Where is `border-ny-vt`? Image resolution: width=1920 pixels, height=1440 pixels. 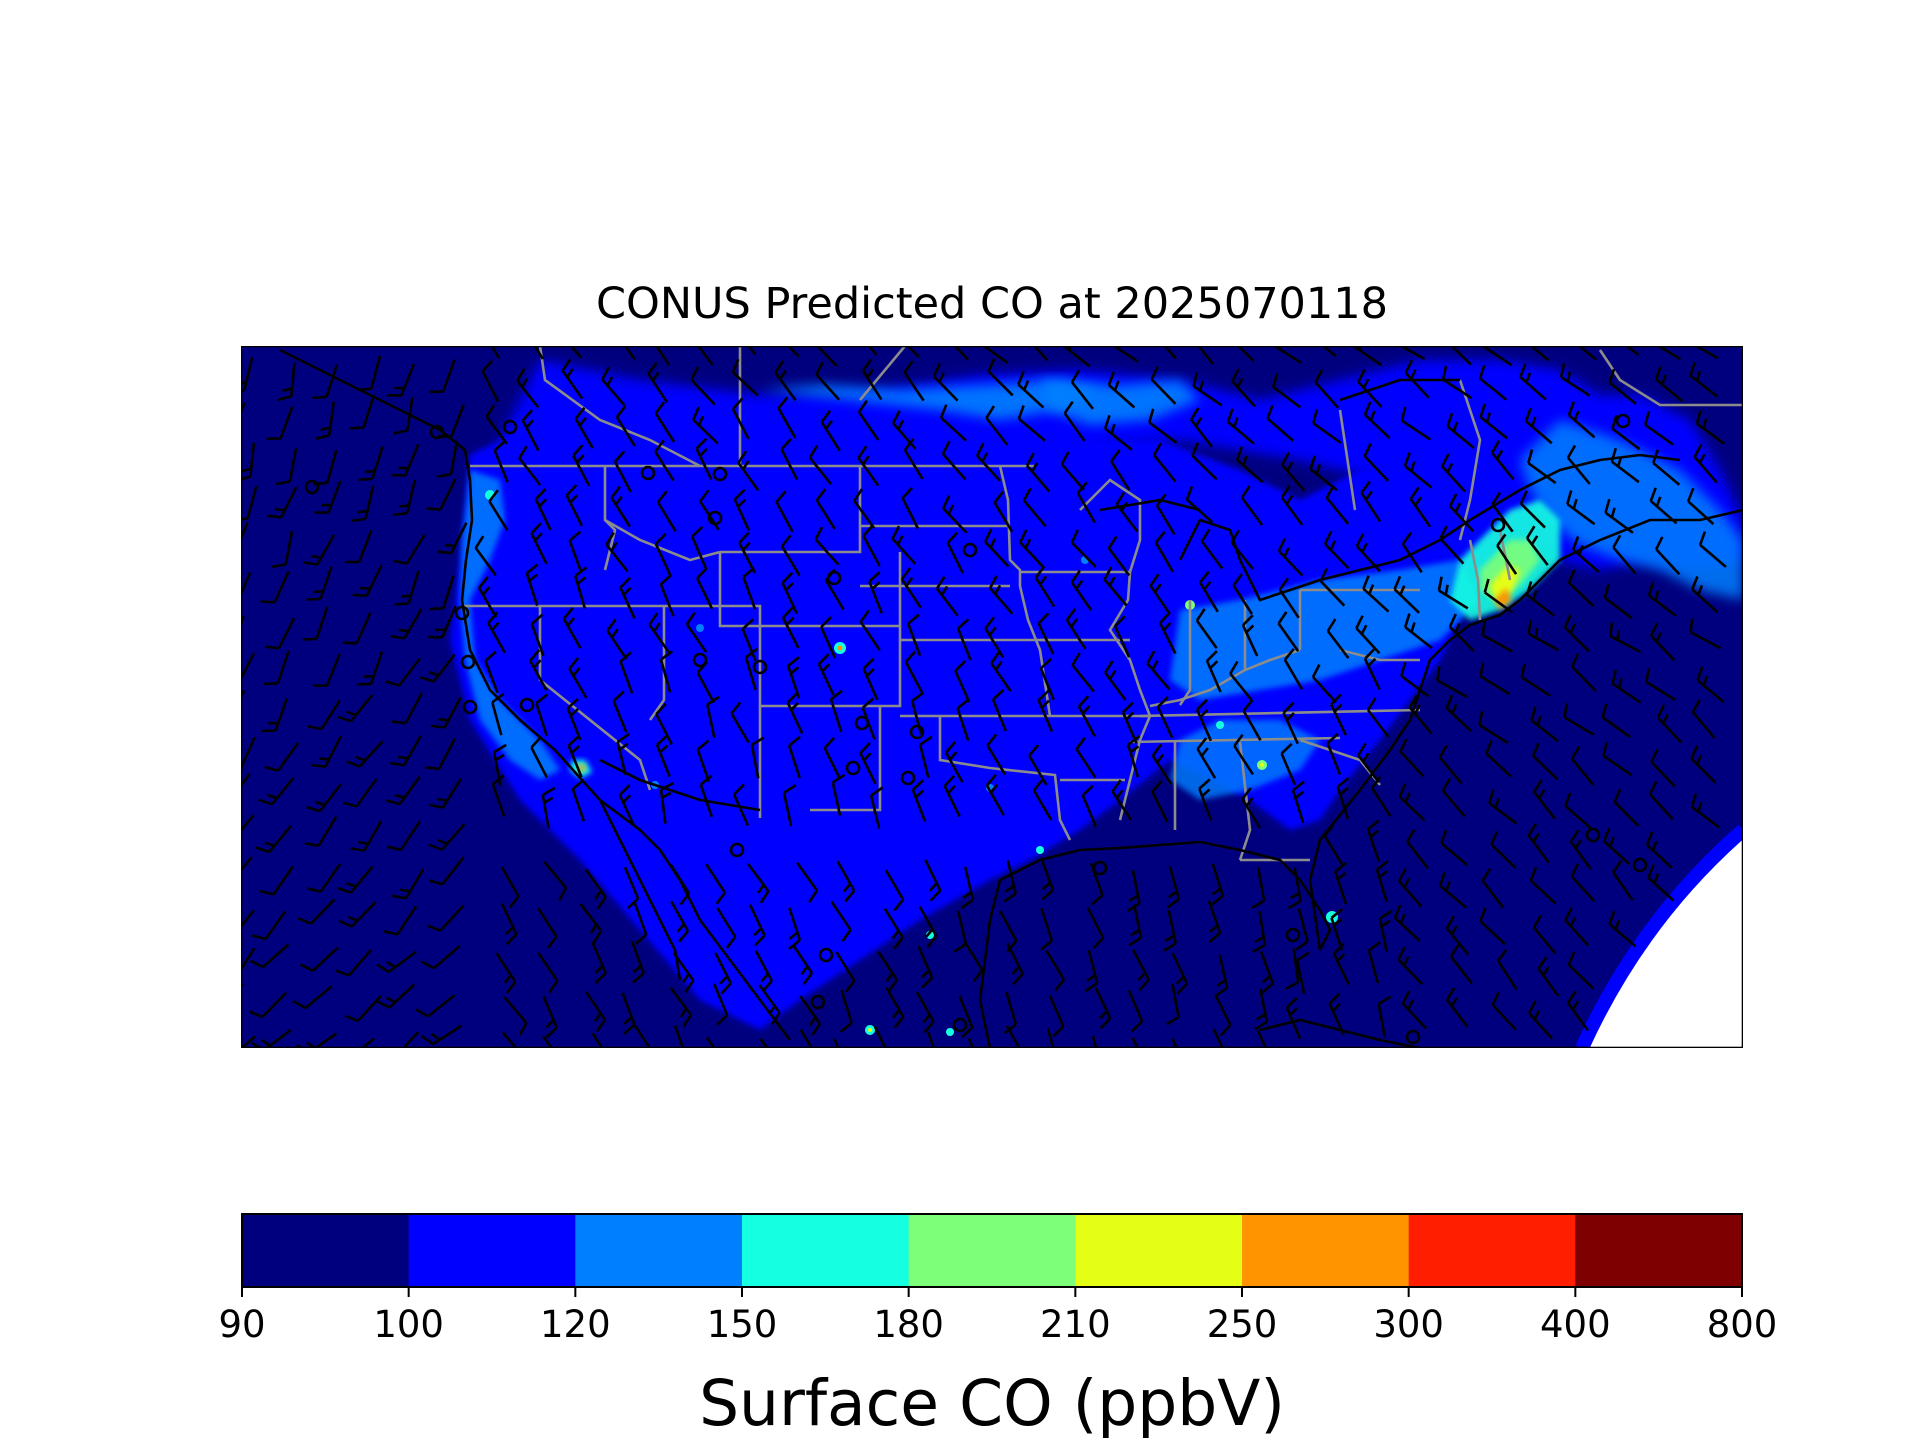
border-ny-vt is located at coordinates (1475, 580).